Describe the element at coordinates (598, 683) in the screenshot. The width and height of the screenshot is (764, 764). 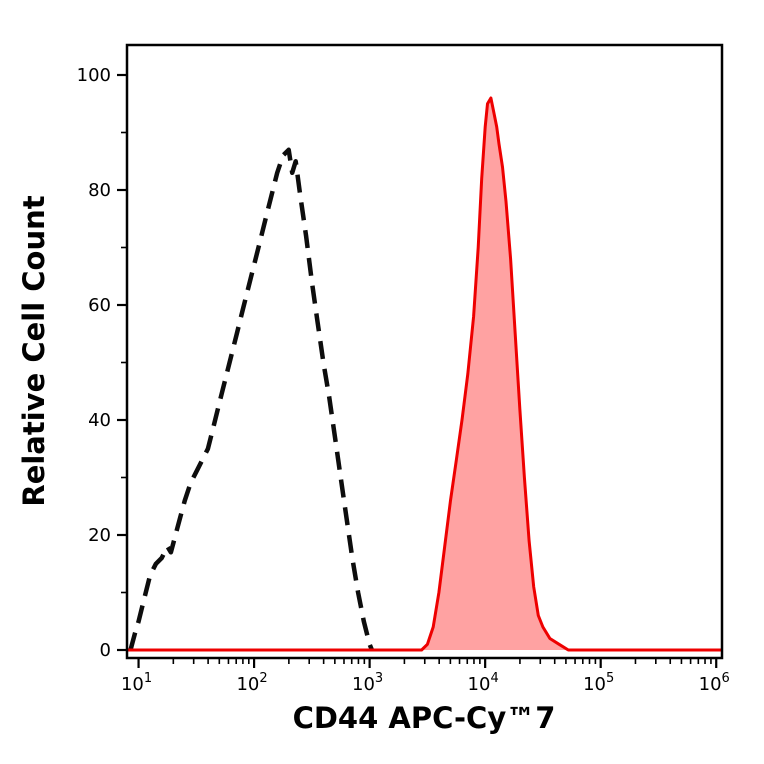
I see `x-tick-label: 10⁵` at that location.